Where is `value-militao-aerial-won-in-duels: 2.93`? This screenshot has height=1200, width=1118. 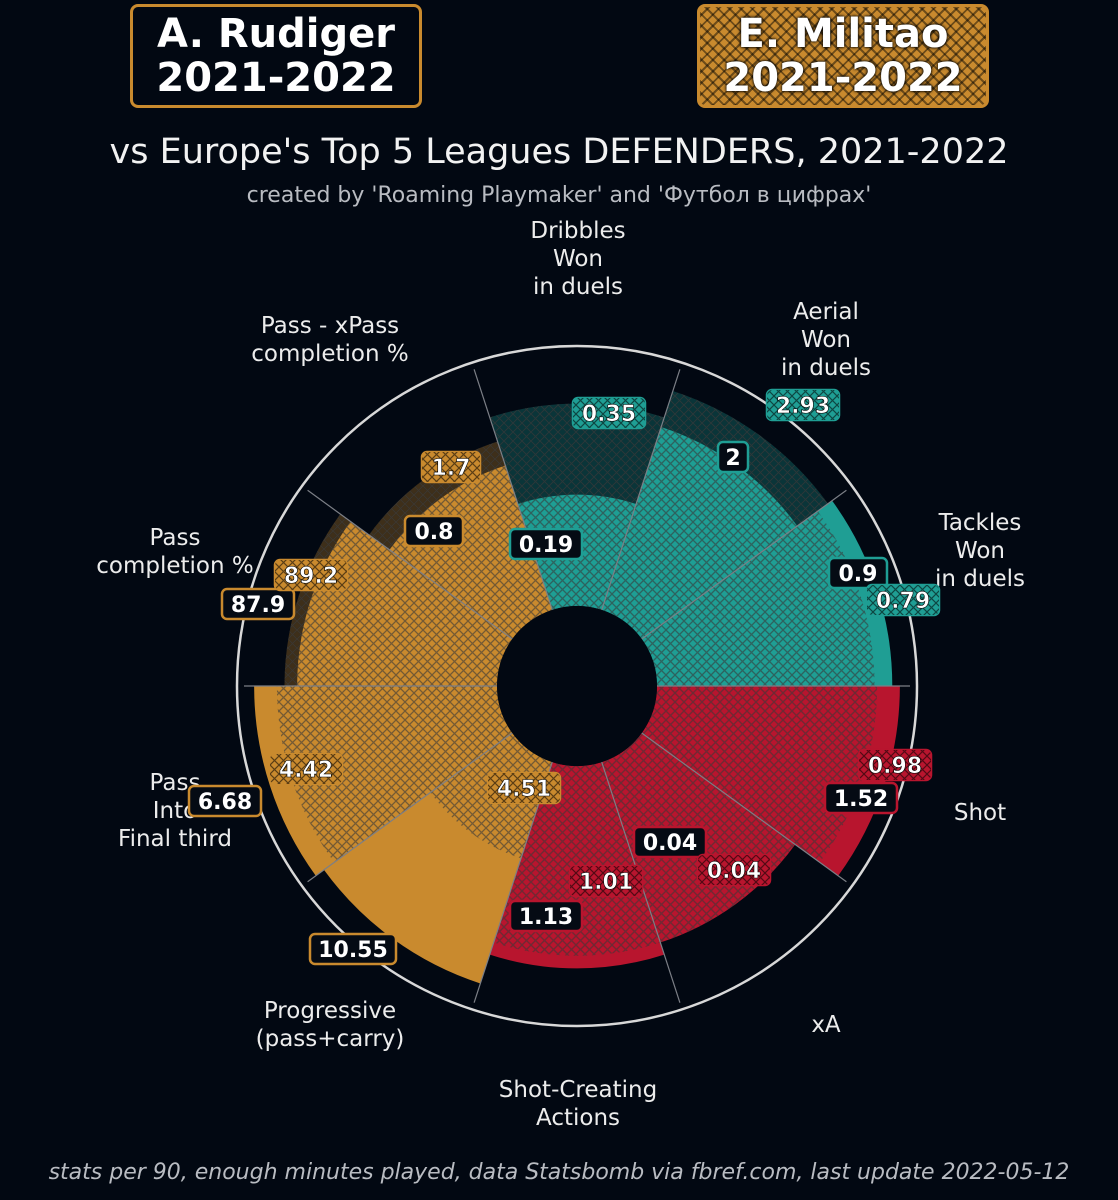
value-militao-aerial-won-in-duels: 2.93 is located at coordinates (803, 405).